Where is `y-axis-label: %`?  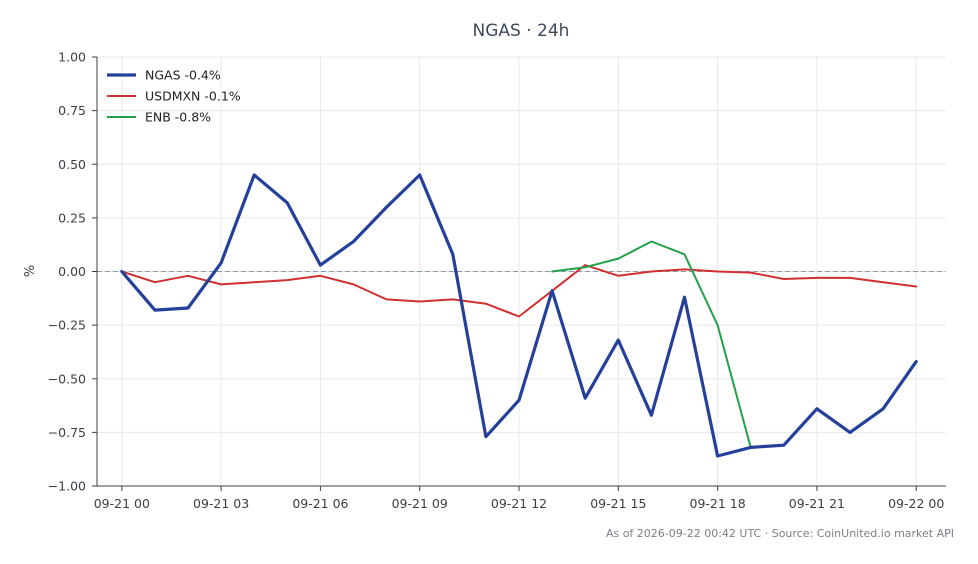
y-axis-label: % is located at coordinates (30, 271).